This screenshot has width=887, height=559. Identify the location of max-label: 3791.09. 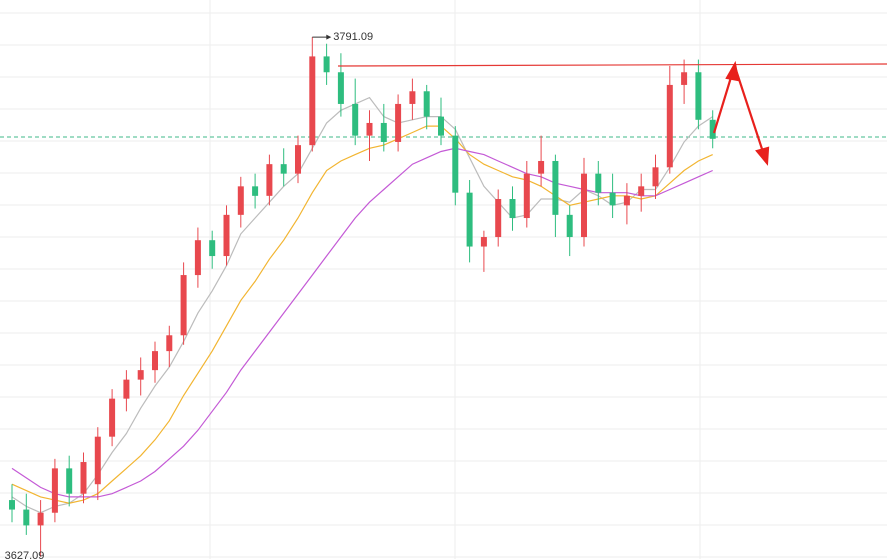
(353, 37).